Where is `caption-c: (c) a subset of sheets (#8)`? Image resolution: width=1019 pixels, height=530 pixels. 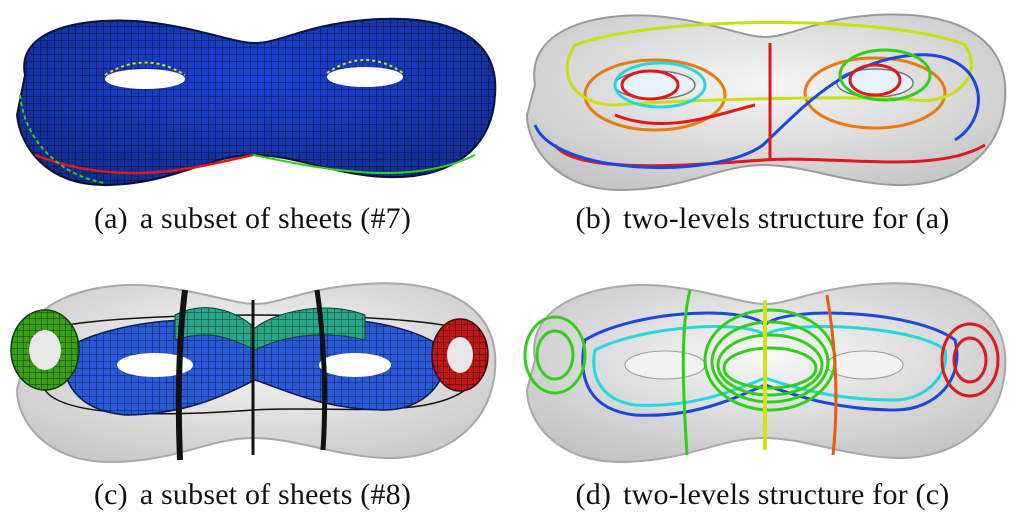 caption-c: (c) a subset of sheets (#8) is located at coordinates (252, 495).